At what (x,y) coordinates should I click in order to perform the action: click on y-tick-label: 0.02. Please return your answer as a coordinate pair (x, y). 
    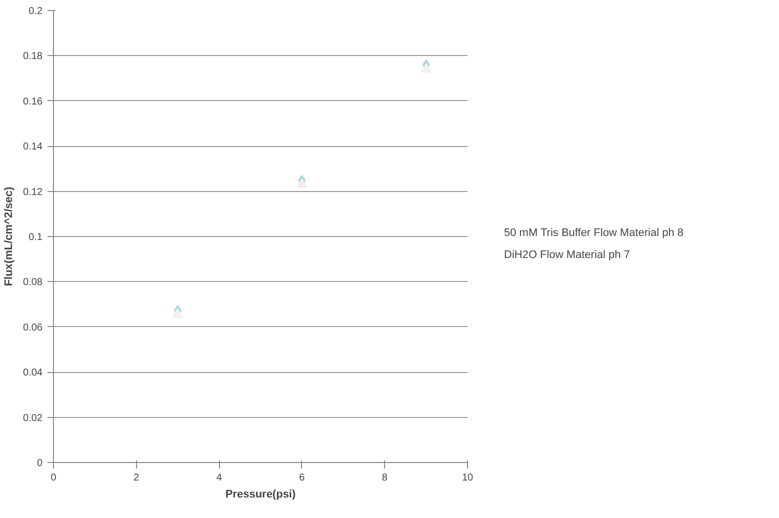
    Looking at the image, I should click on (33, 418).